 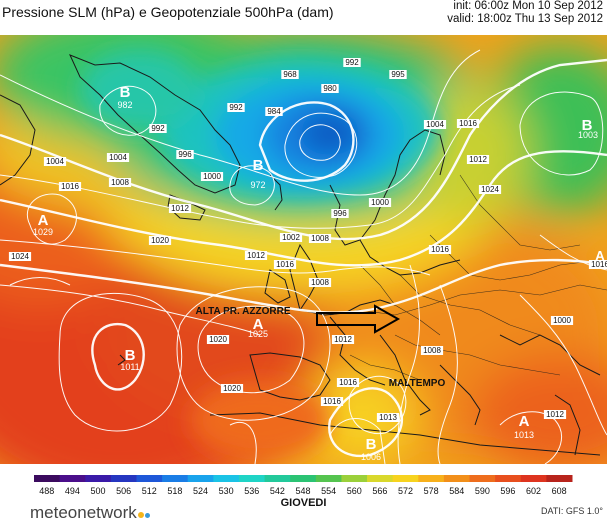 What do you see at coordinates (528, 6) in the screenshot?
I see `init-time: init: 06:00z Mon 10 Sep 2012` at bounding box center [528, 6].